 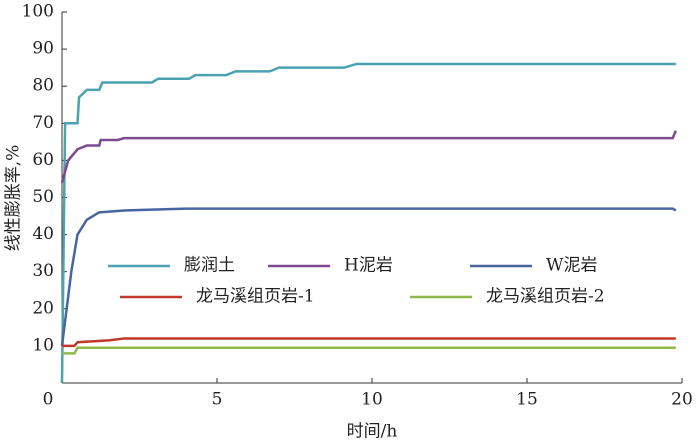 I want to click on x-tick-label: 0, so click(x=48, y=400).